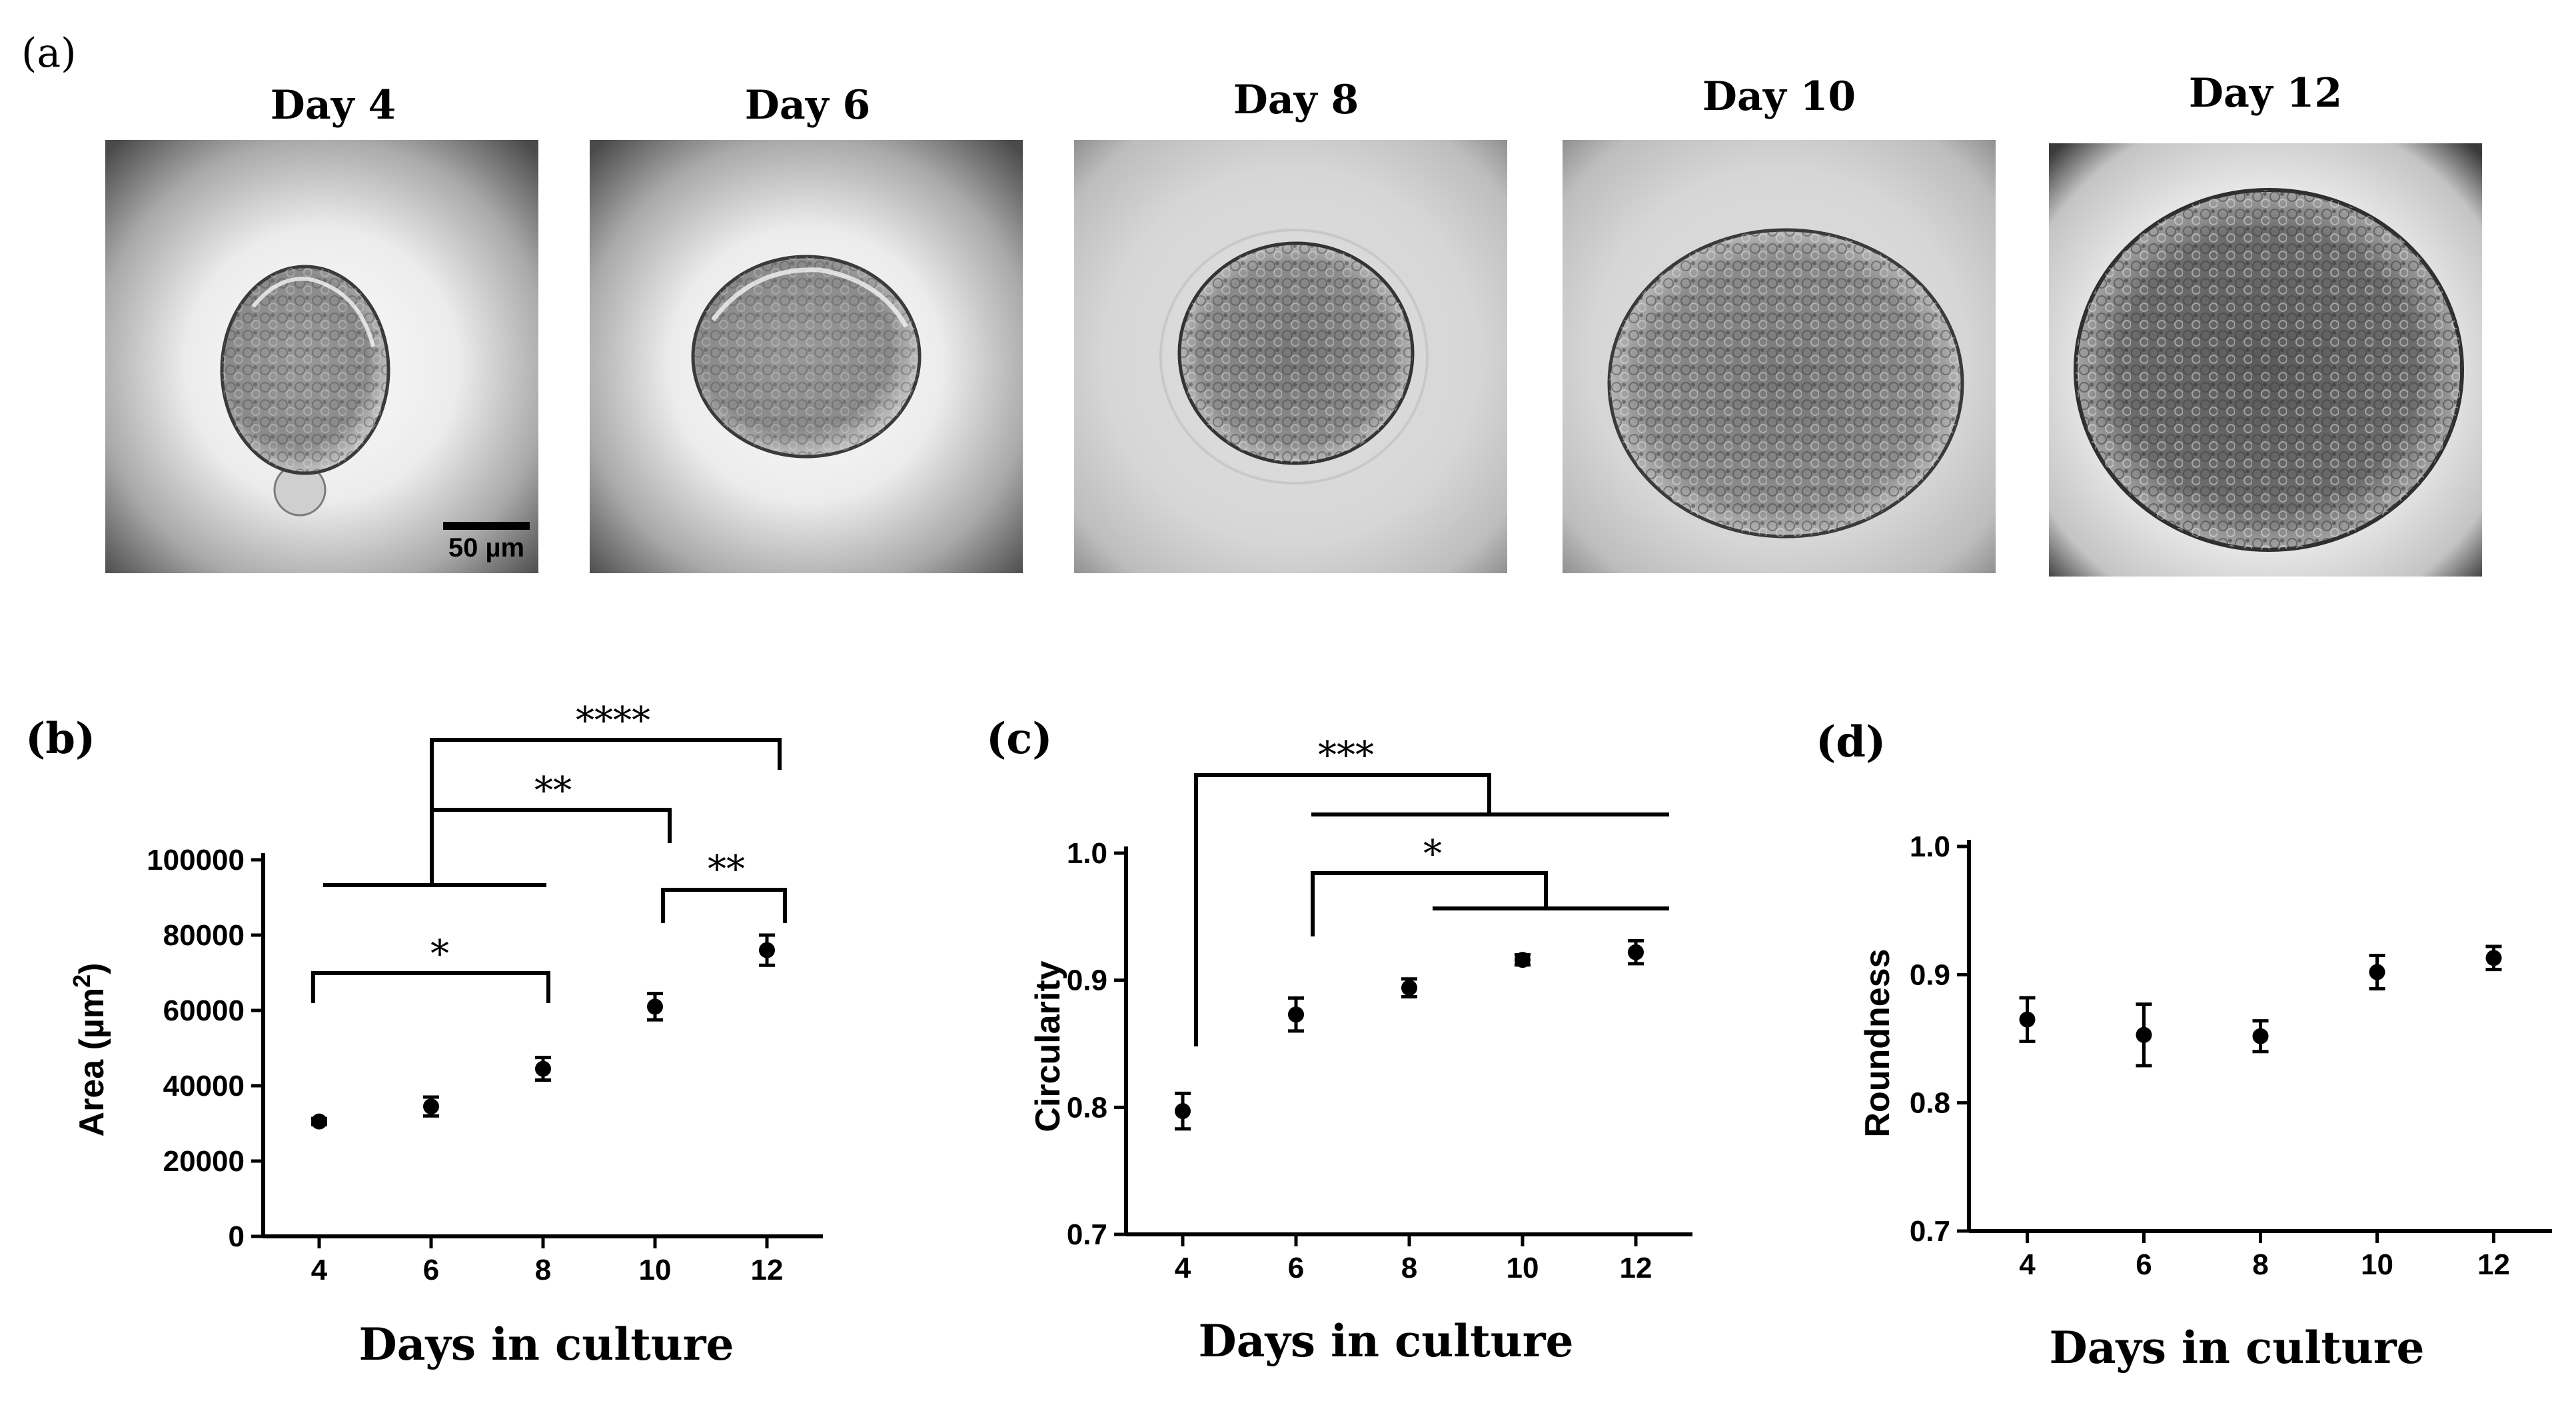  I want to click on micrograph-day-8: Day 8, so click(1290, 325).